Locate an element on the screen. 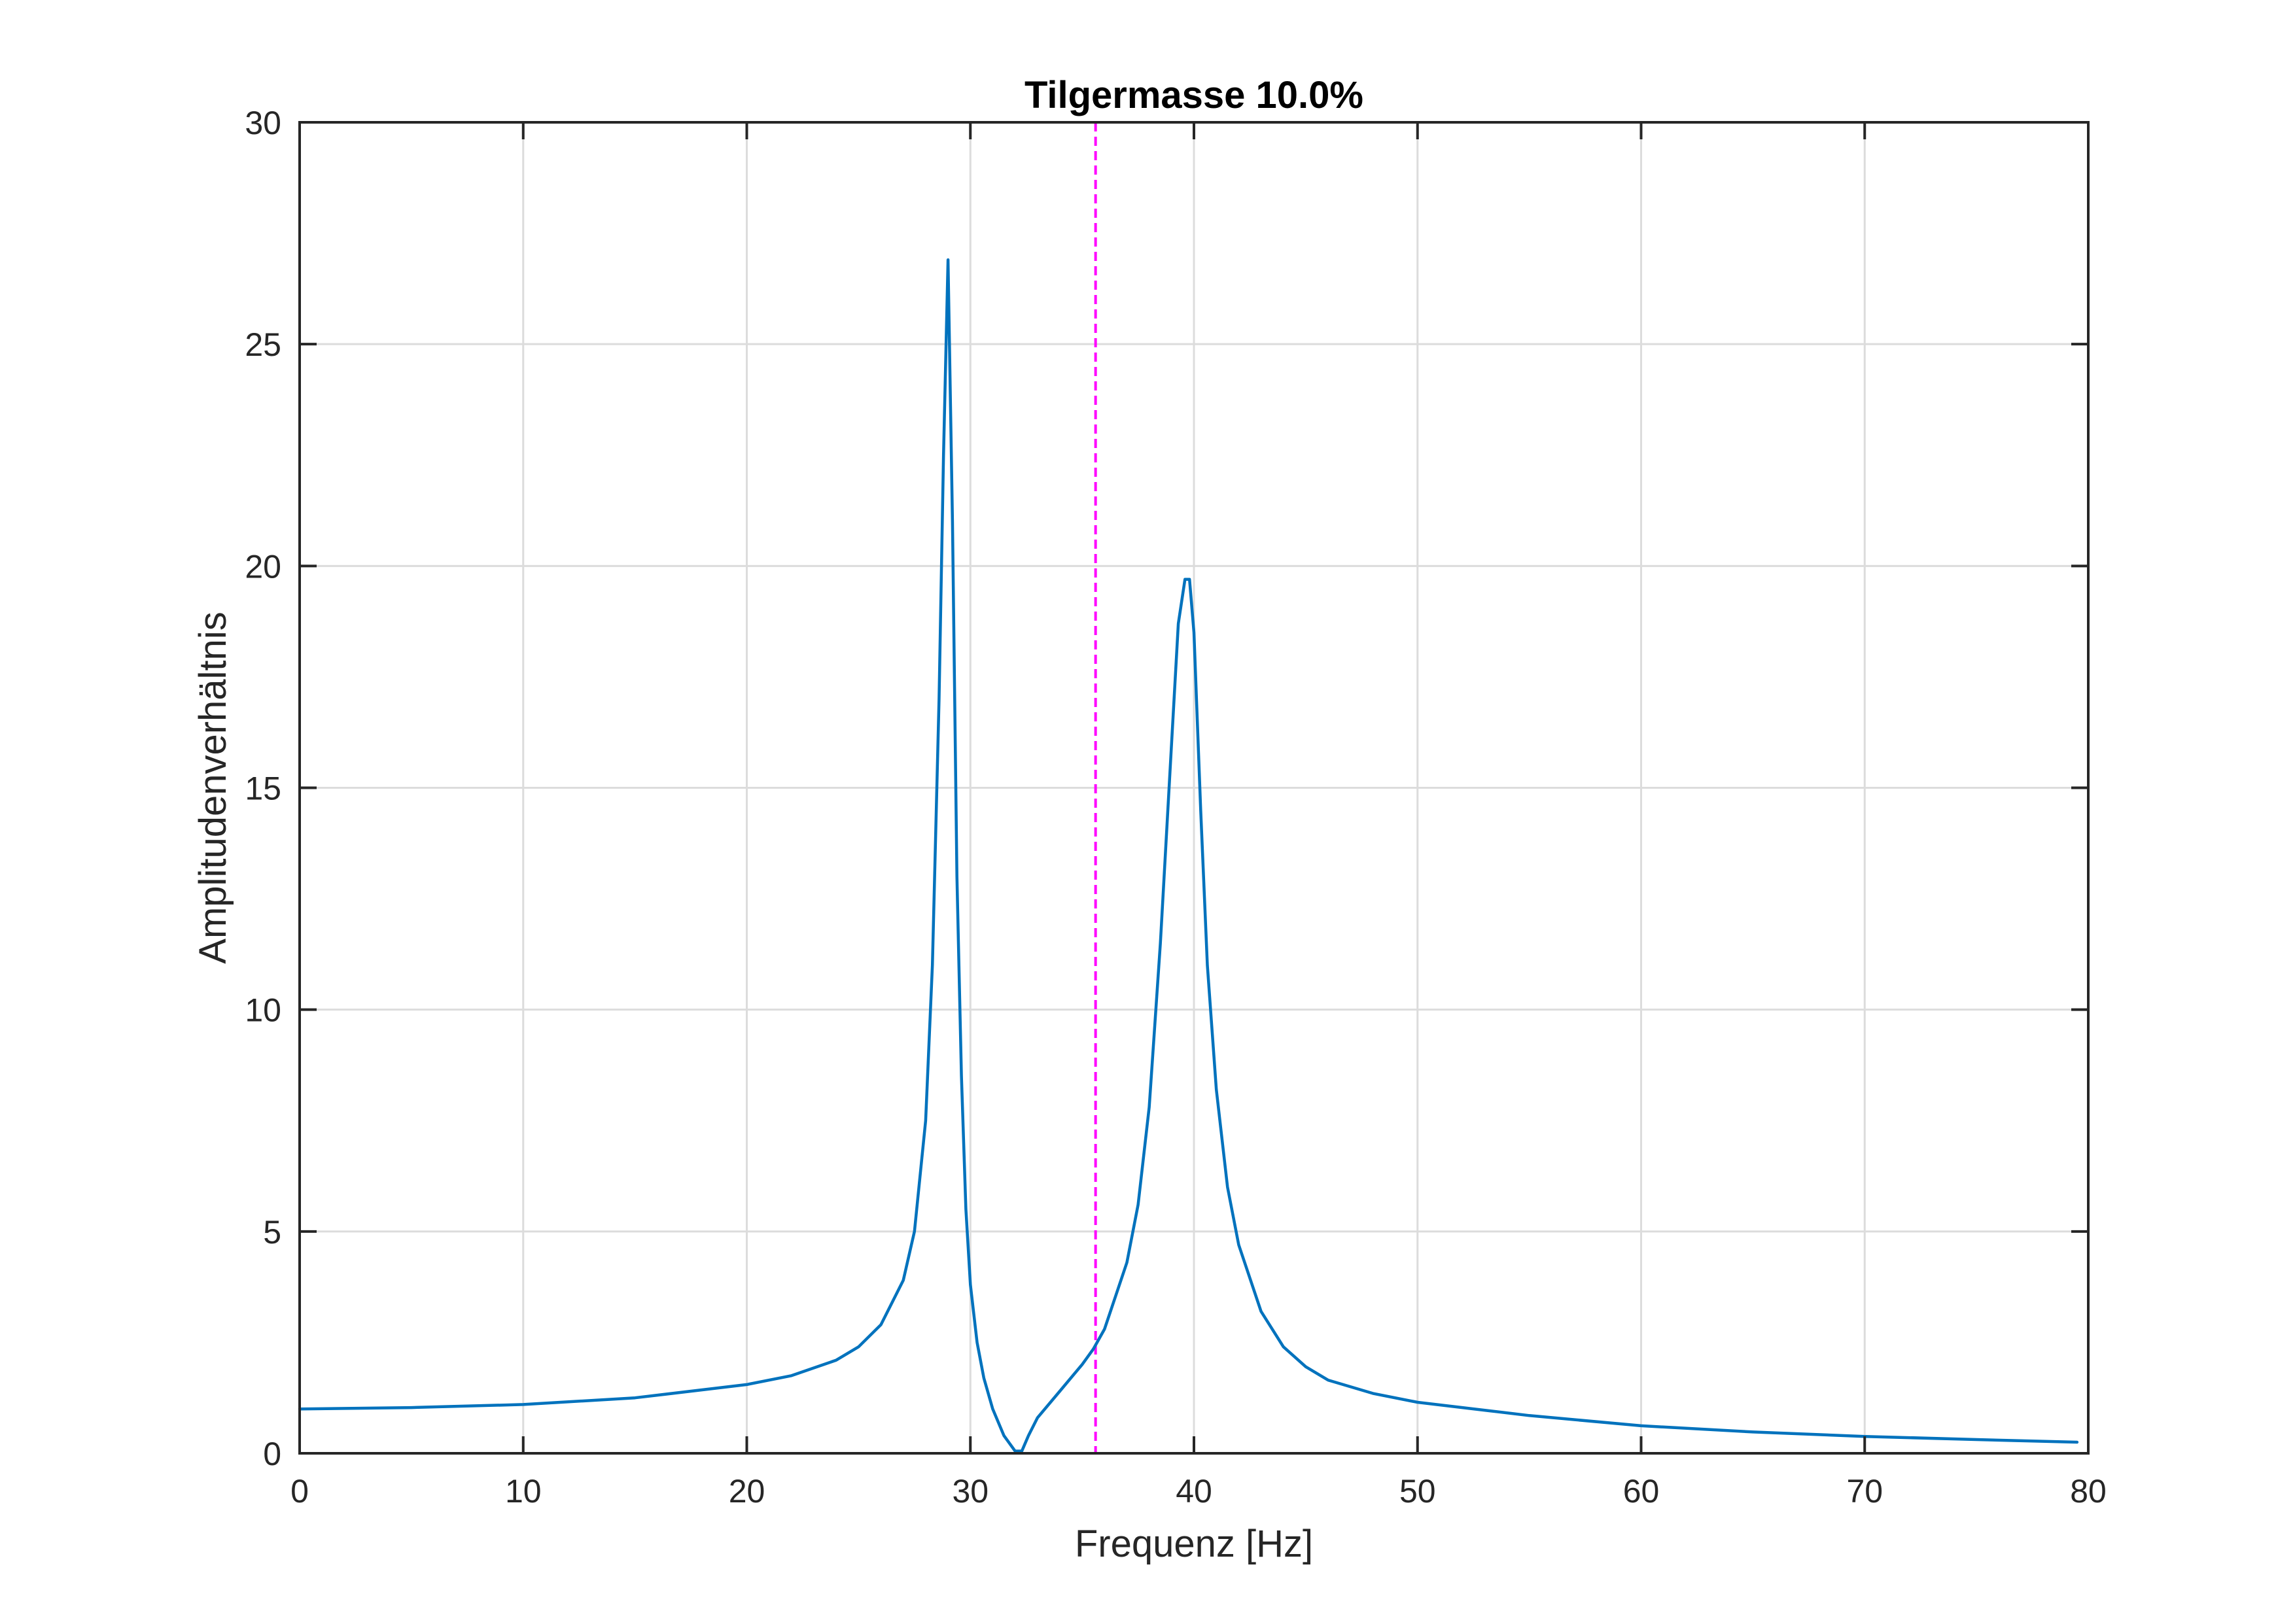 This screenshot has height=1624, width=2295. y-tick-label: 5 is located at coordinates (272, 1232).